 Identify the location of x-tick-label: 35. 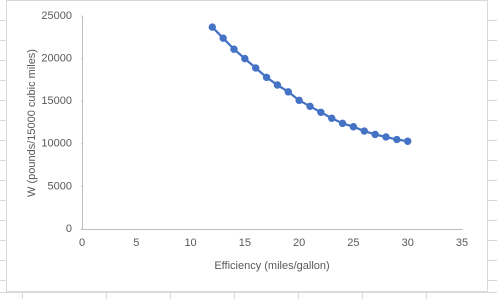
(462, 243).